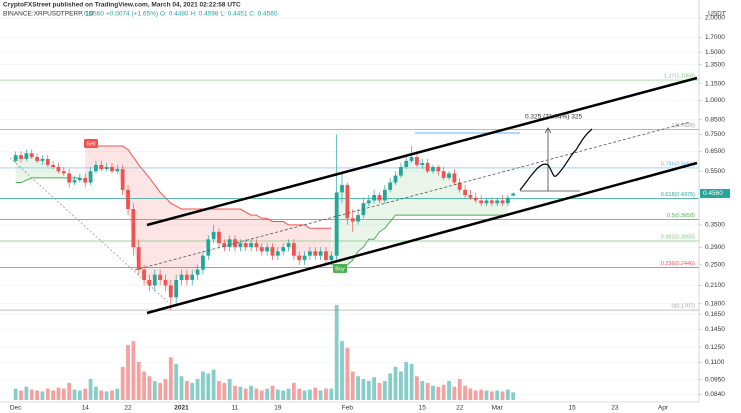 Image resolution: width=741 pixels, height=413 pixels. I want to click on y-tick-label: 0.2500, so click(715, 265).